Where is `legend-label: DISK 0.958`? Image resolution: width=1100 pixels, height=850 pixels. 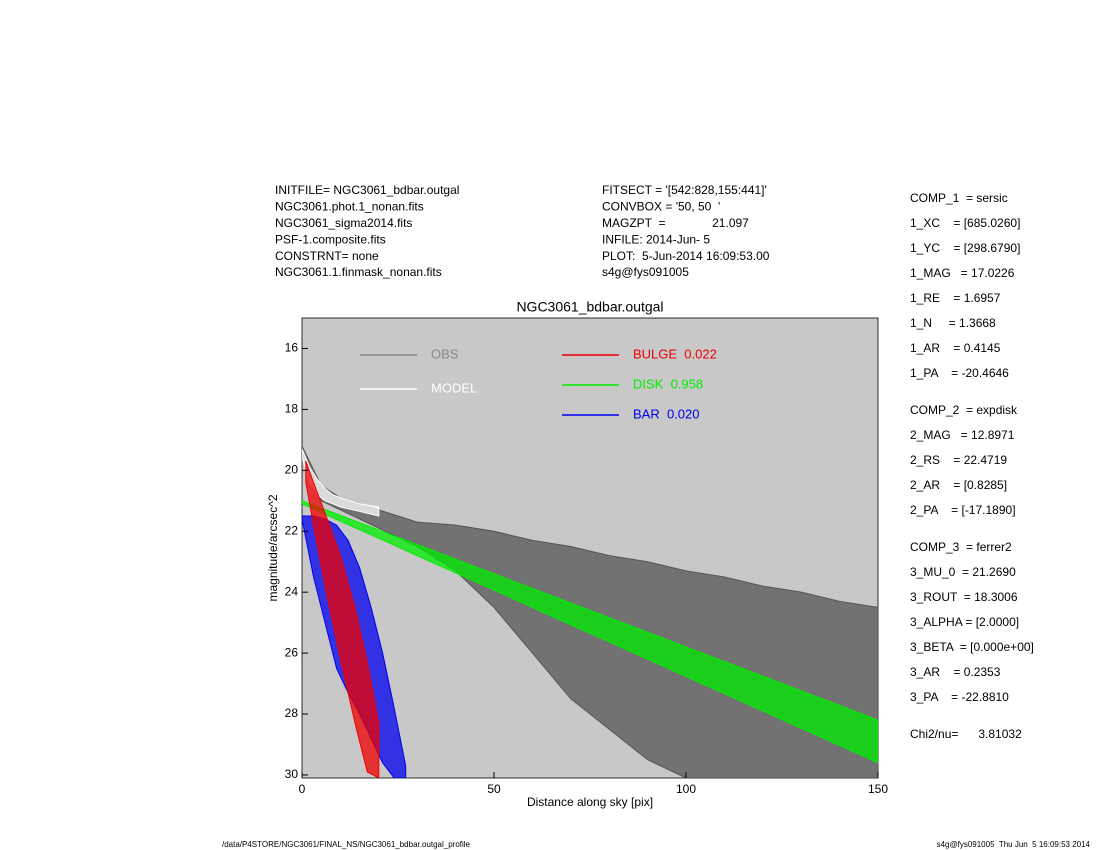
legend-label: DISK 0.958 is located at coordinates (668, 383).